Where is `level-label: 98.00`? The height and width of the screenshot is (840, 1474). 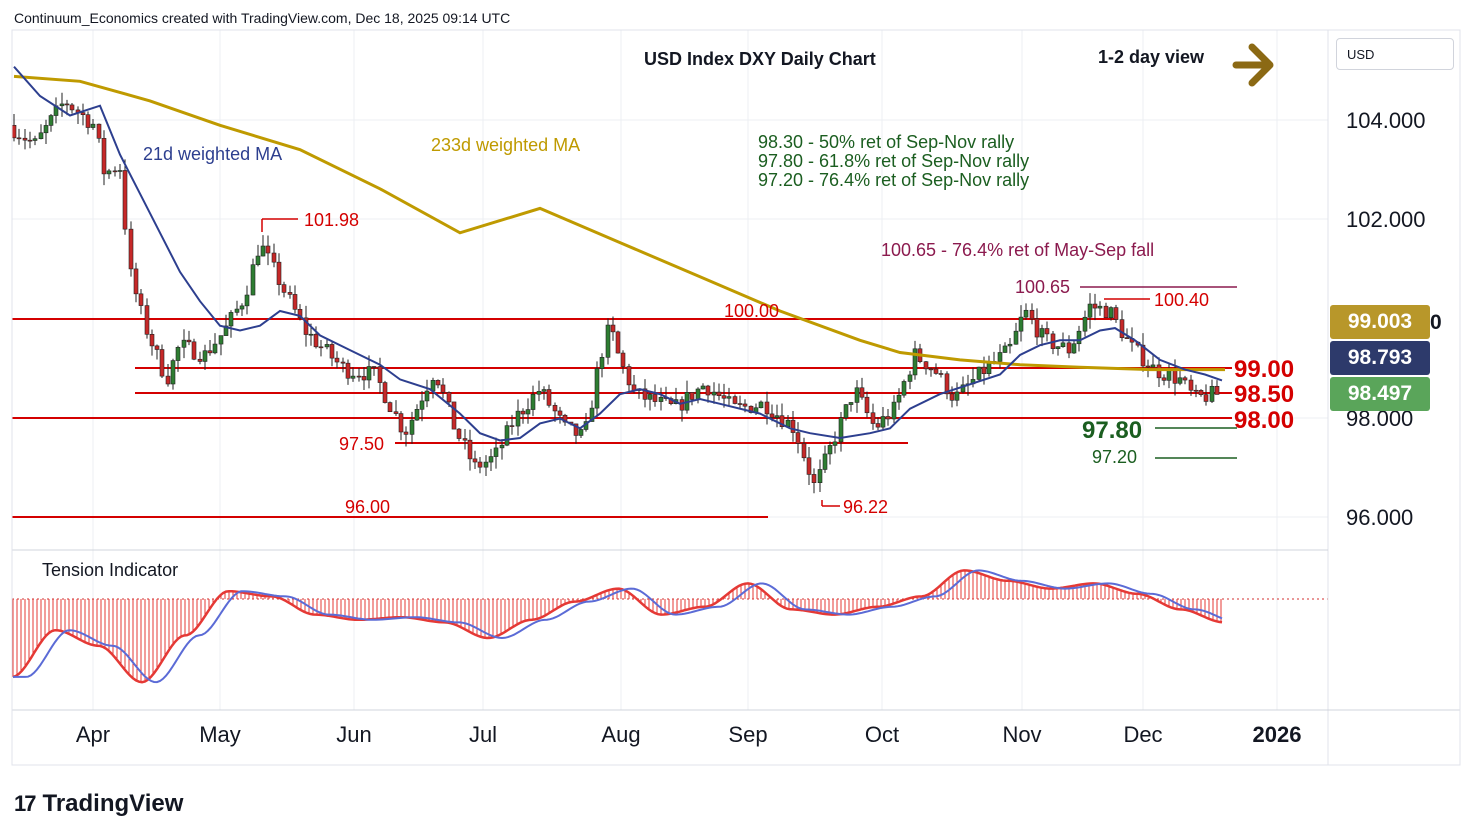
level-label: 98.00 is located at coordinates (1264, 420).